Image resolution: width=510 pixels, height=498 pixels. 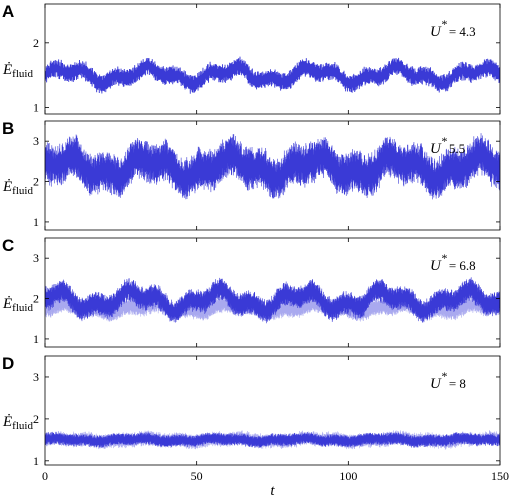 What do you see at coordinates (36, 108) in the screenshot?
I see `y-tick-label-A: 1` at bounding box center [36, 108].